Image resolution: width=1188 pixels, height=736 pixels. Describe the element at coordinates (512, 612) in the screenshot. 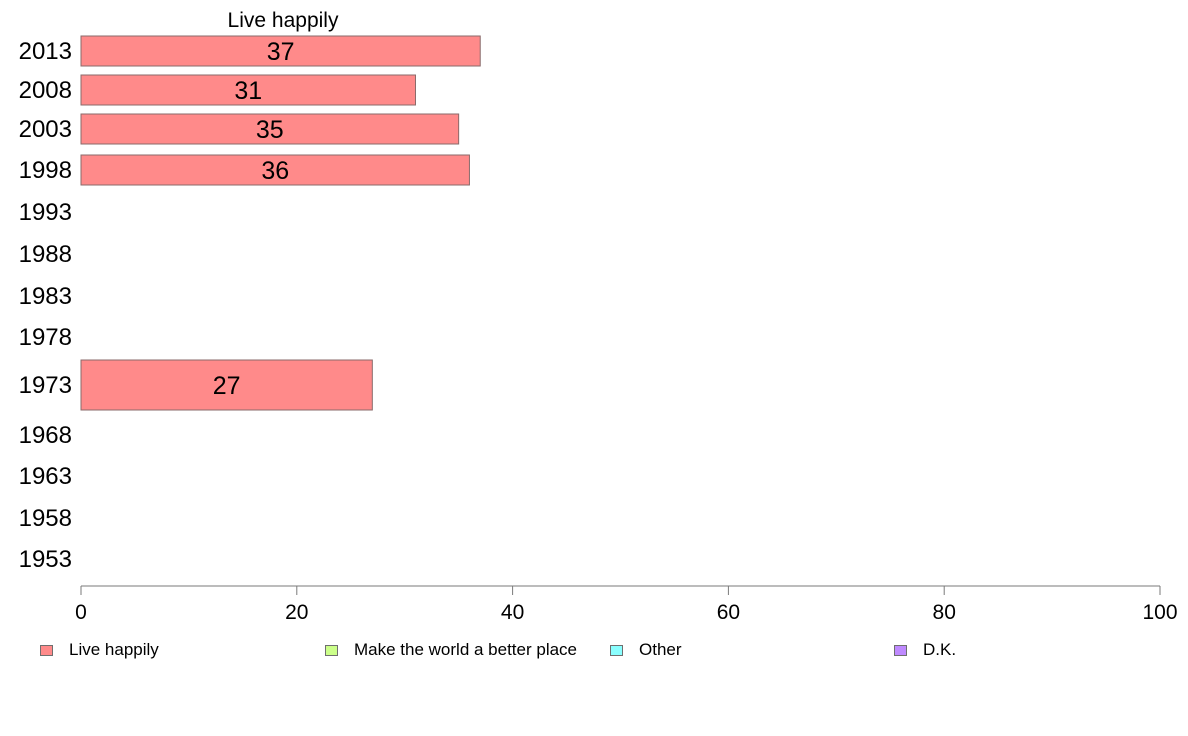

I see `x-tick-label-40: 40` at that location.